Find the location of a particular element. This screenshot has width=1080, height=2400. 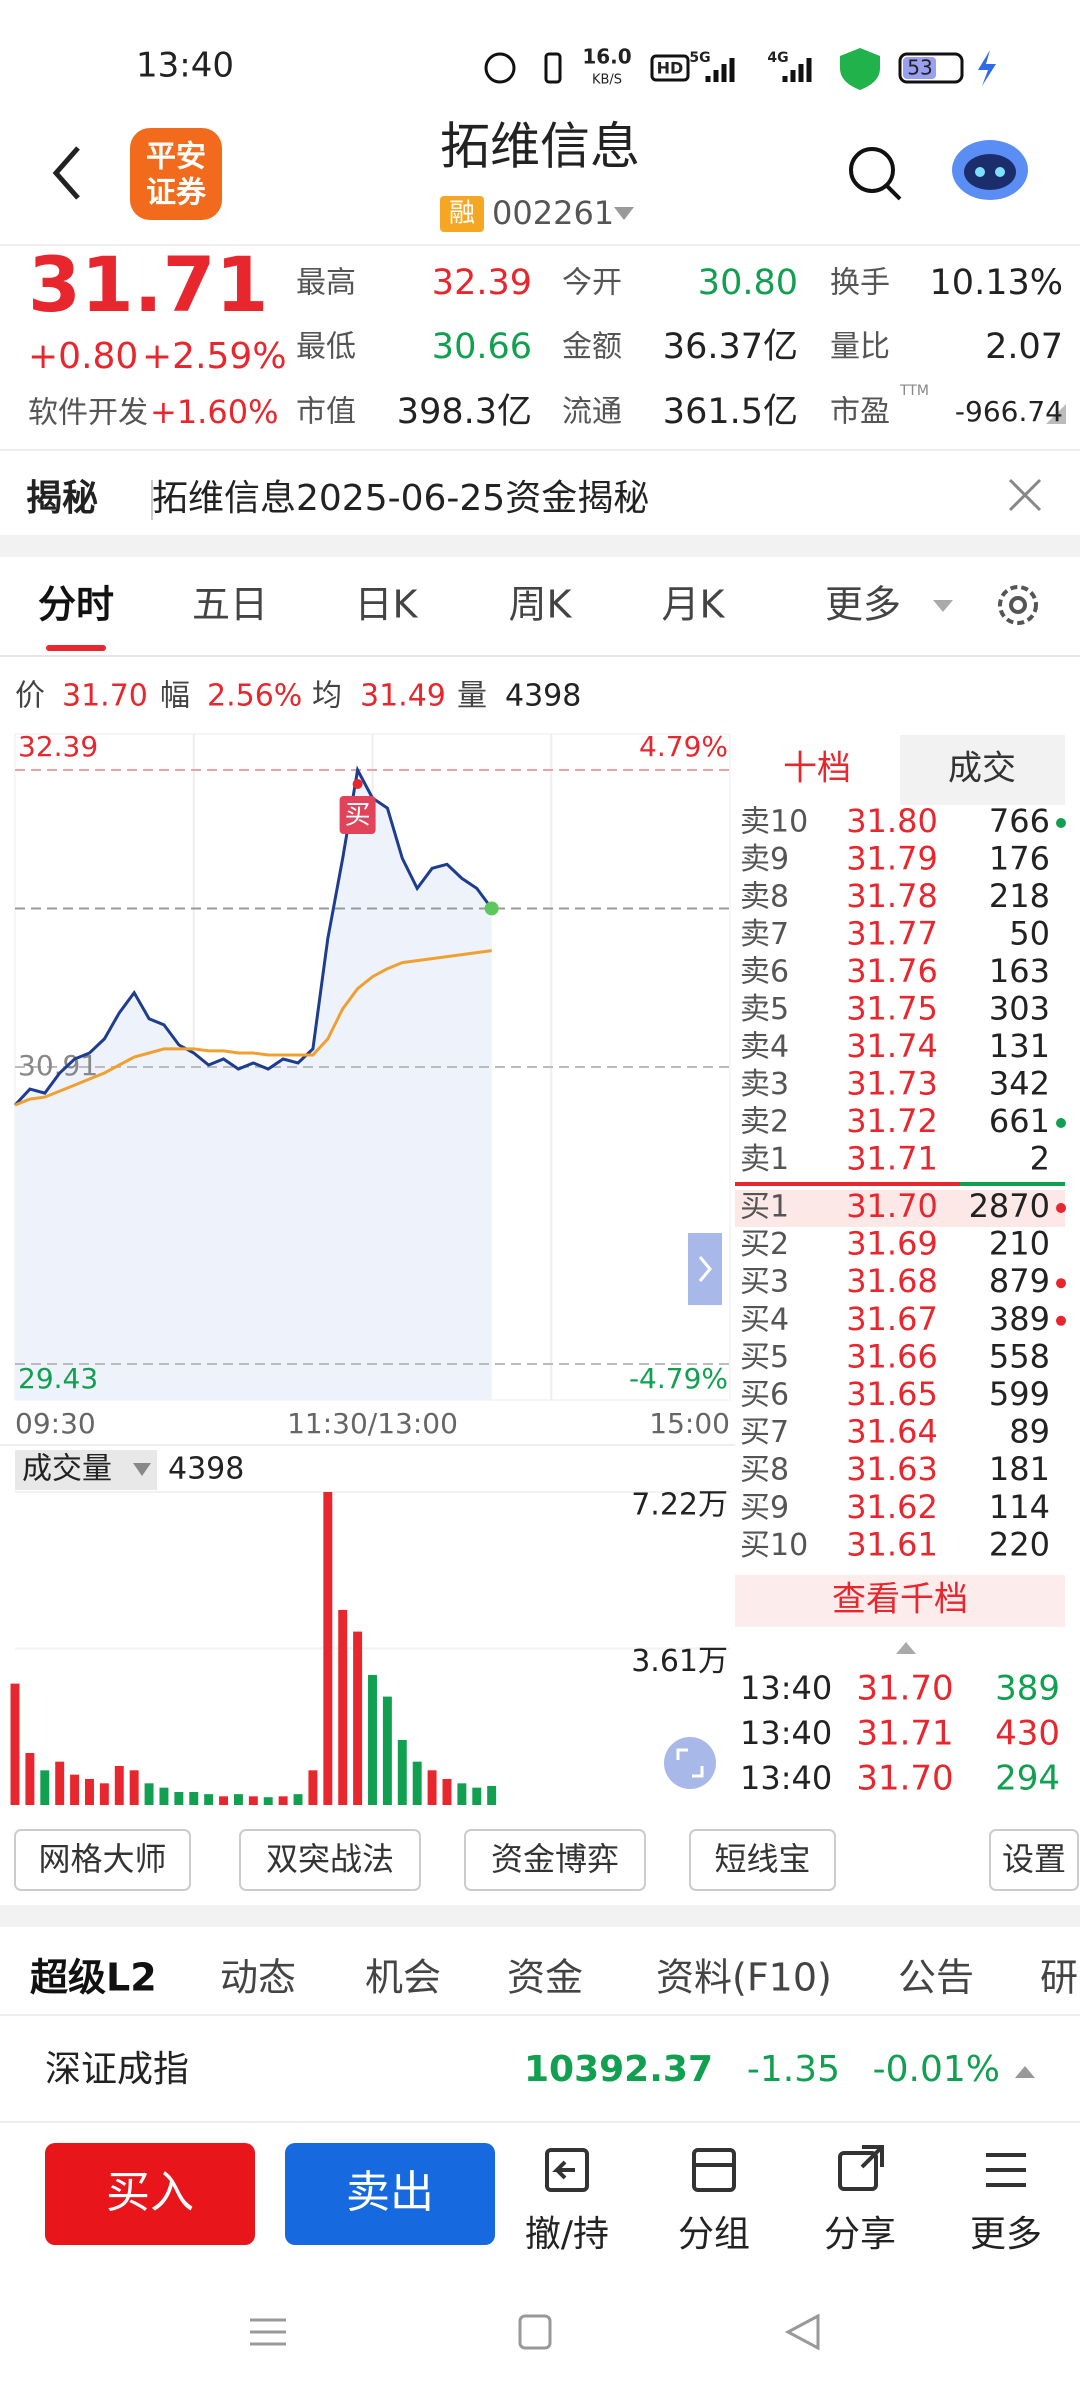

trade-time: 13:40 is located at coordinates (786, 1688).